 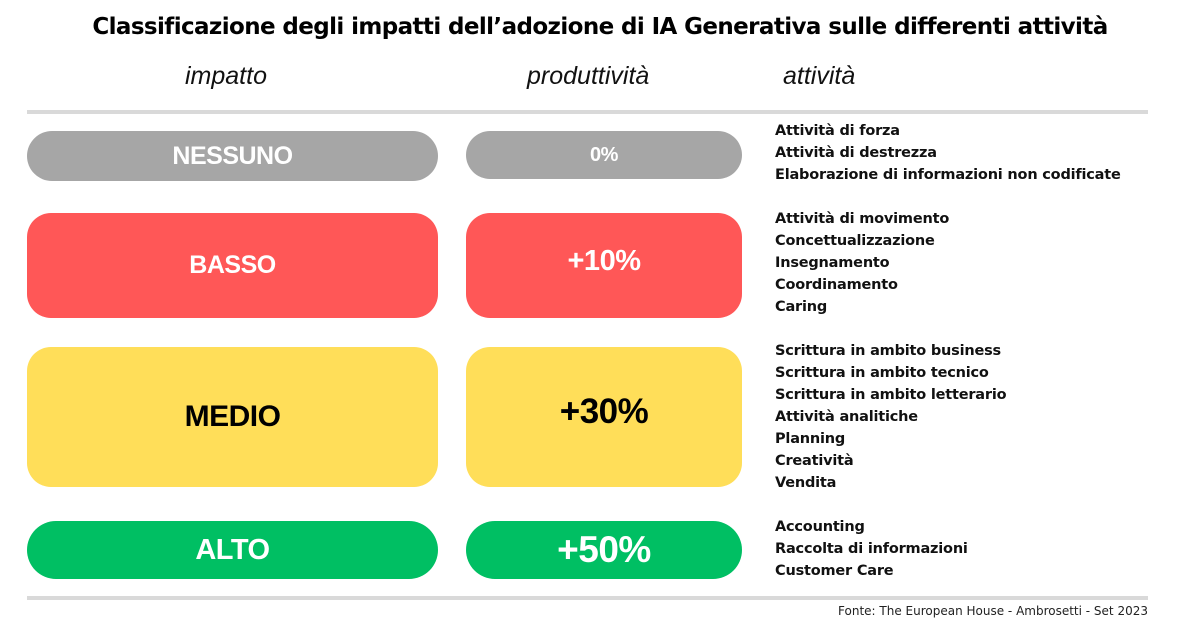 I want to click on activity-item: Vendita, so click(x=806, y=483).